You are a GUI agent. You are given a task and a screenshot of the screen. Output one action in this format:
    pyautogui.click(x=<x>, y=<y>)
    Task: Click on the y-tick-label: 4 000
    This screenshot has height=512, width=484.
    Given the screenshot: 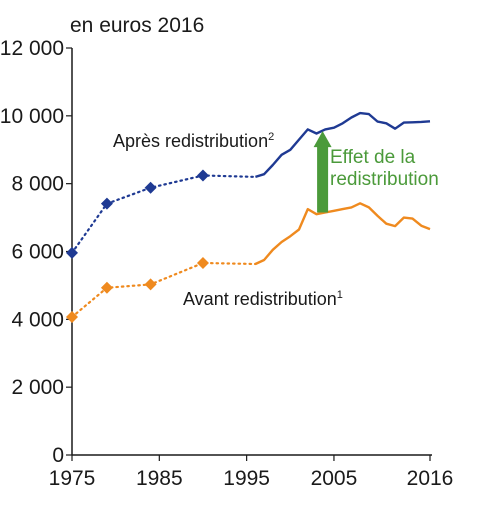 What is the action you would take?
    pyautogui.click(x=37, y=319)
    